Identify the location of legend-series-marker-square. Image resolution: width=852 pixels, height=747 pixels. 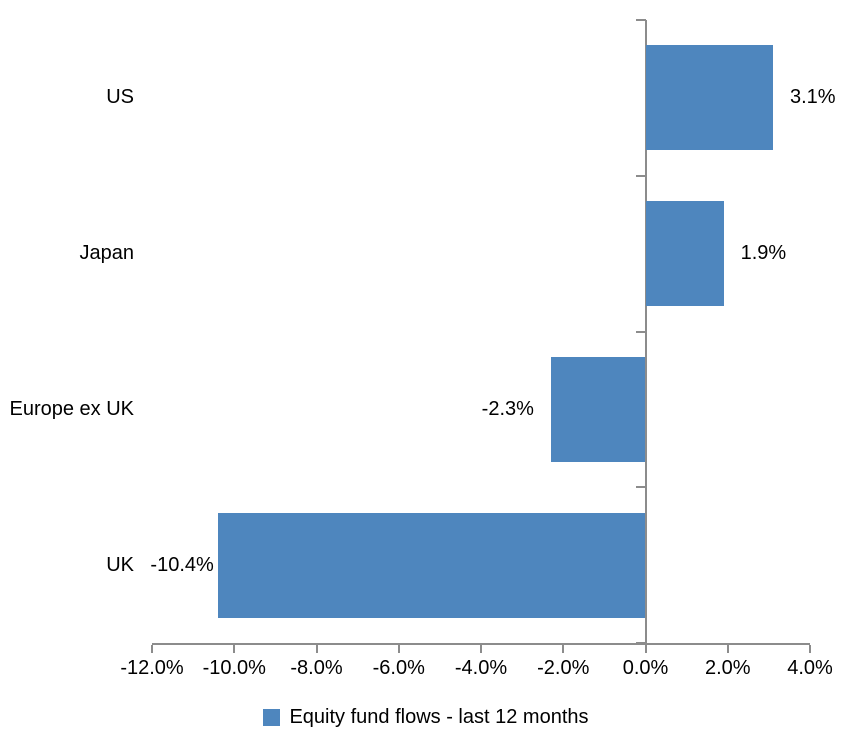
(272, 717).